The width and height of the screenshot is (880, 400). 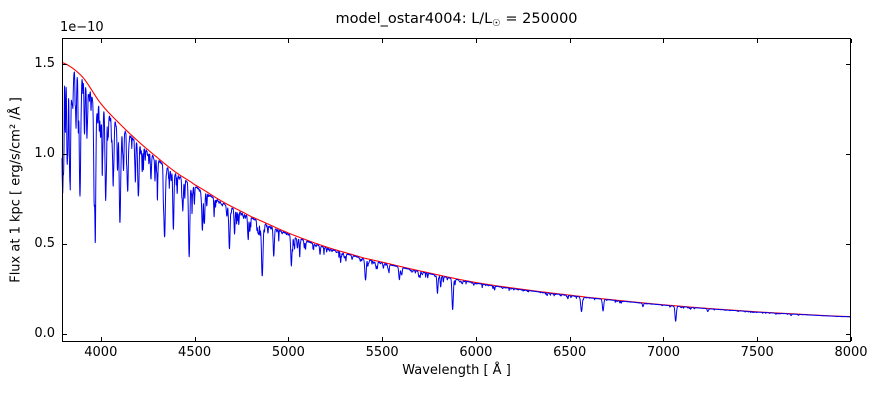 I want to click on x-tick-label: 7500, so click(x=757, y=352).